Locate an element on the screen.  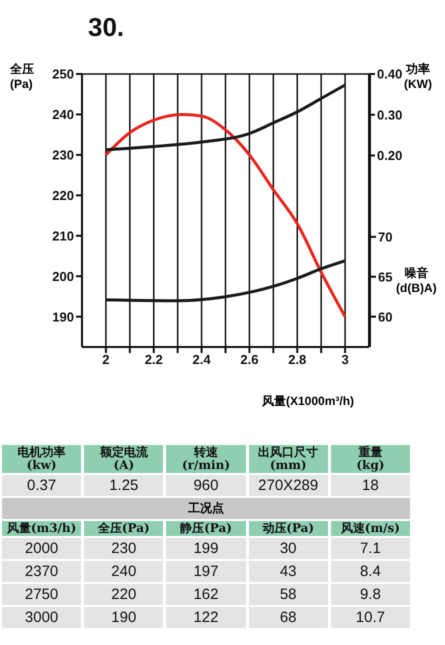
y2-tick-label: 0.40 is located at coordinates (389, 74).